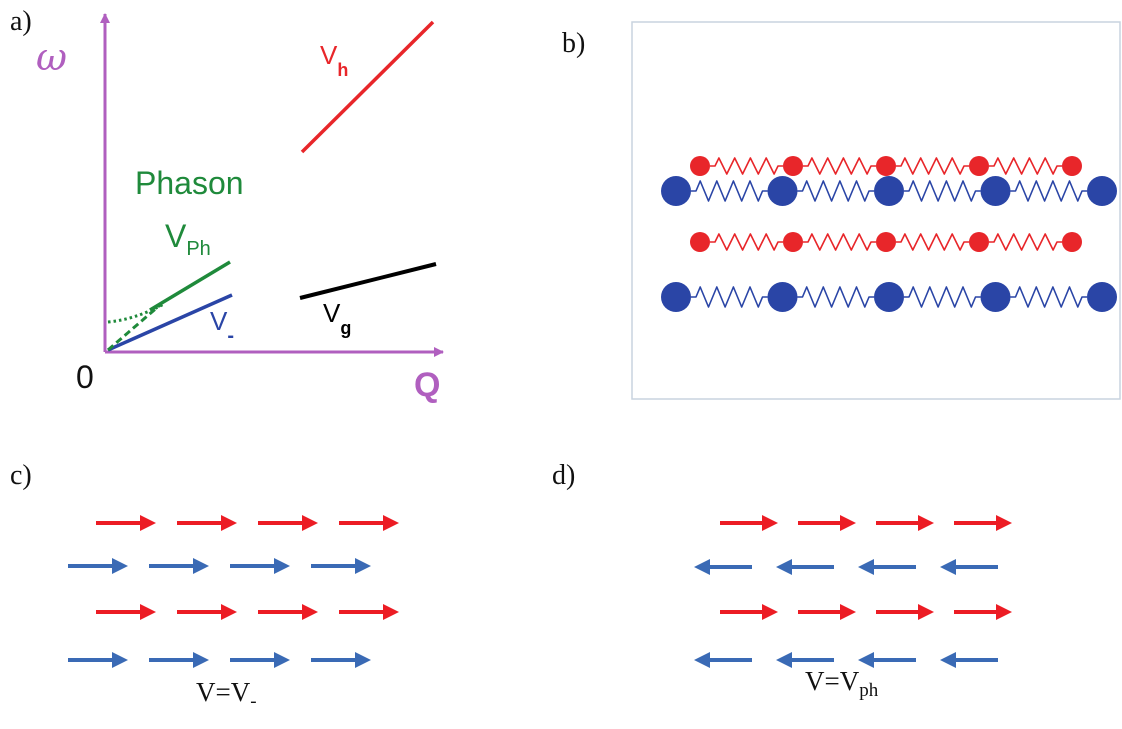 This screenshot has width=1122, height=729. Describe the element at coordinates (334, 60) in the screenshot. I see `vh-label: Vh` at that location.